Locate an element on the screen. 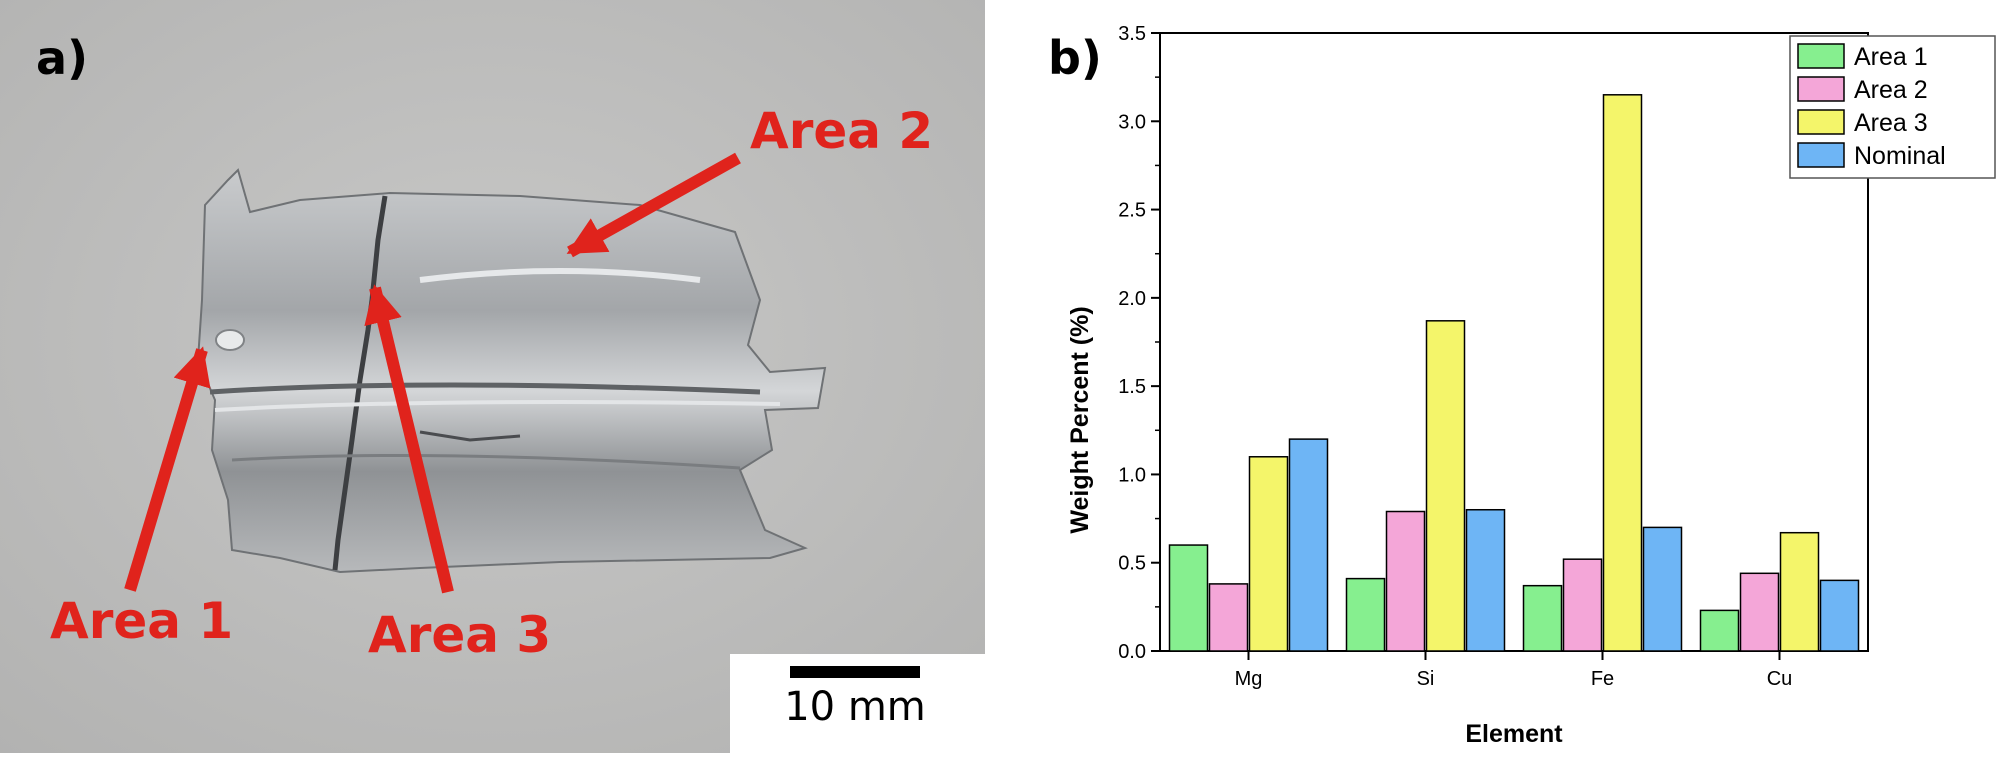  x-tick-label: Cu is located at coordinates (1780, 679).